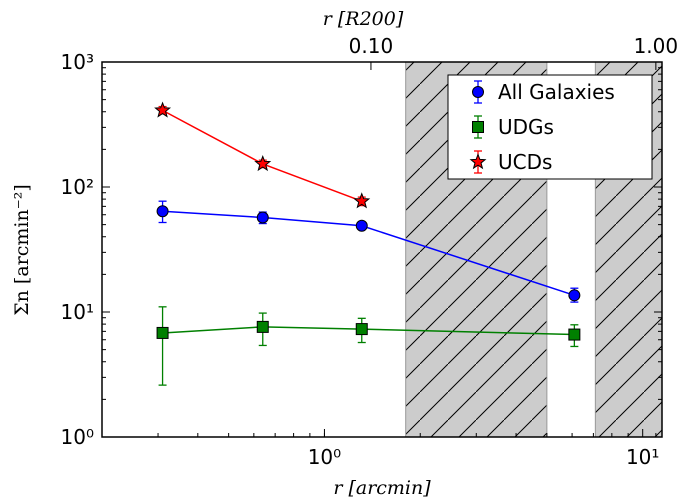  Describe the element at coordinates (556, 92) in the screenshot. I see `legend-label-all-galaxies: All Galaxies` at that location.